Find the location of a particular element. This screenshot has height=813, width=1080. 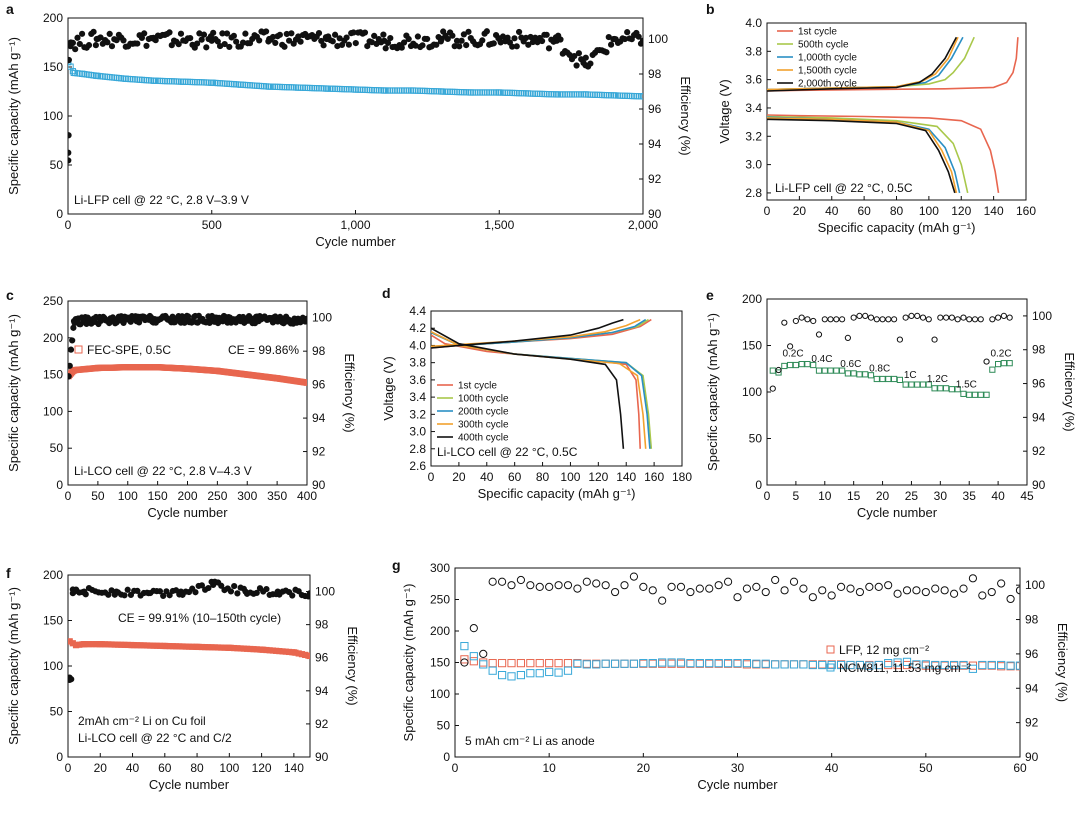

y-tick-label: 4.0 is located at coordinates (753, 23).